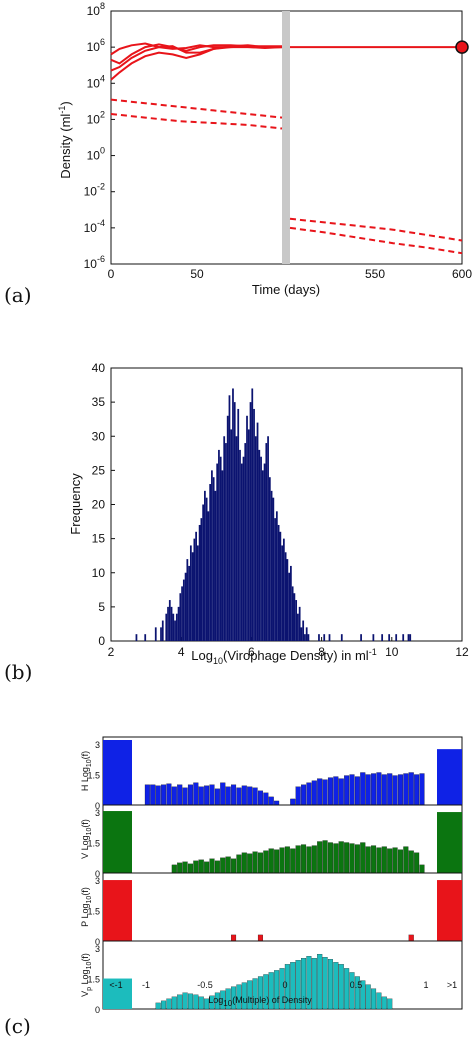 Image resolution: width=475 pixels, height=1047 pixels. I want to click on a-ytick-exp: -2, so click(101, 187).